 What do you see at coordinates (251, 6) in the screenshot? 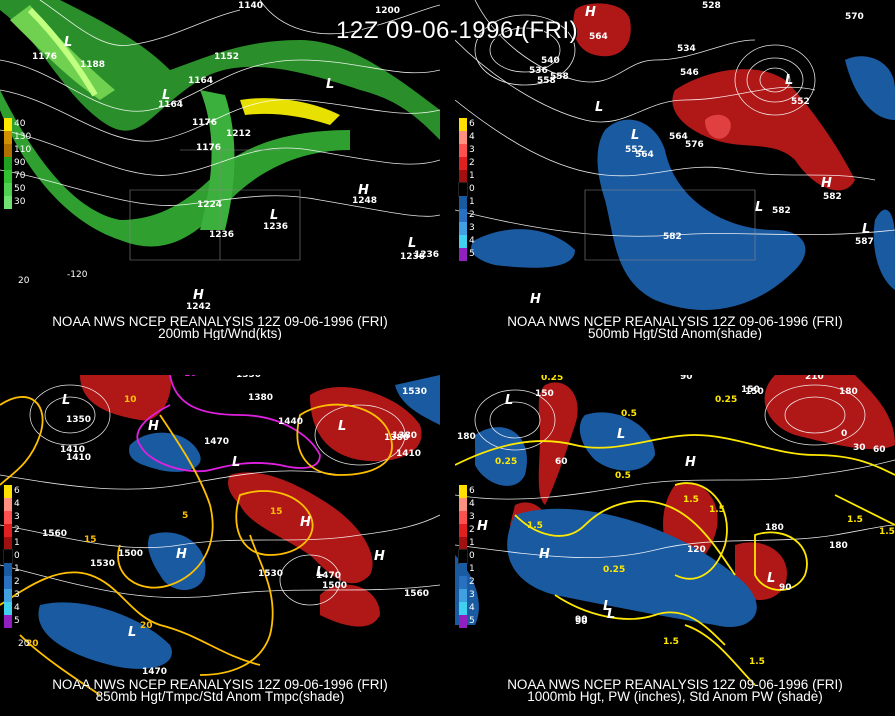
I see `contour-label: 1140` at bounding box center [251, 6].